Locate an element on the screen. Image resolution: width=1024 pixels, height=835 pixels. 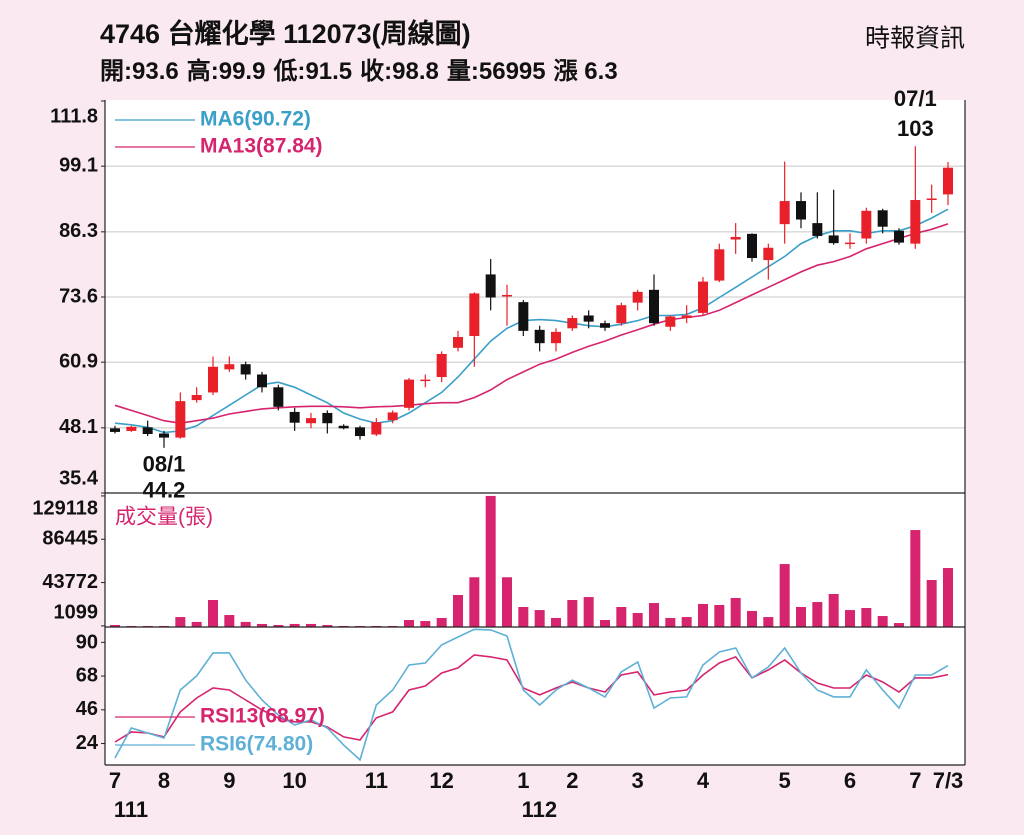
quote-label: 量: is located at coordinates (463, 71).